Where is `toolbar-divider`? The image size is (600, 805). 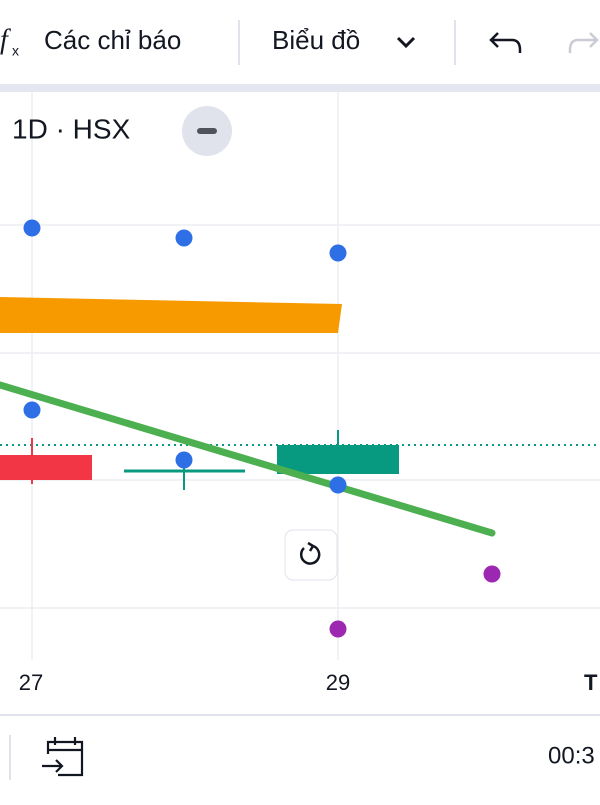 toolbar-divider is located at coordinates (300, 88).